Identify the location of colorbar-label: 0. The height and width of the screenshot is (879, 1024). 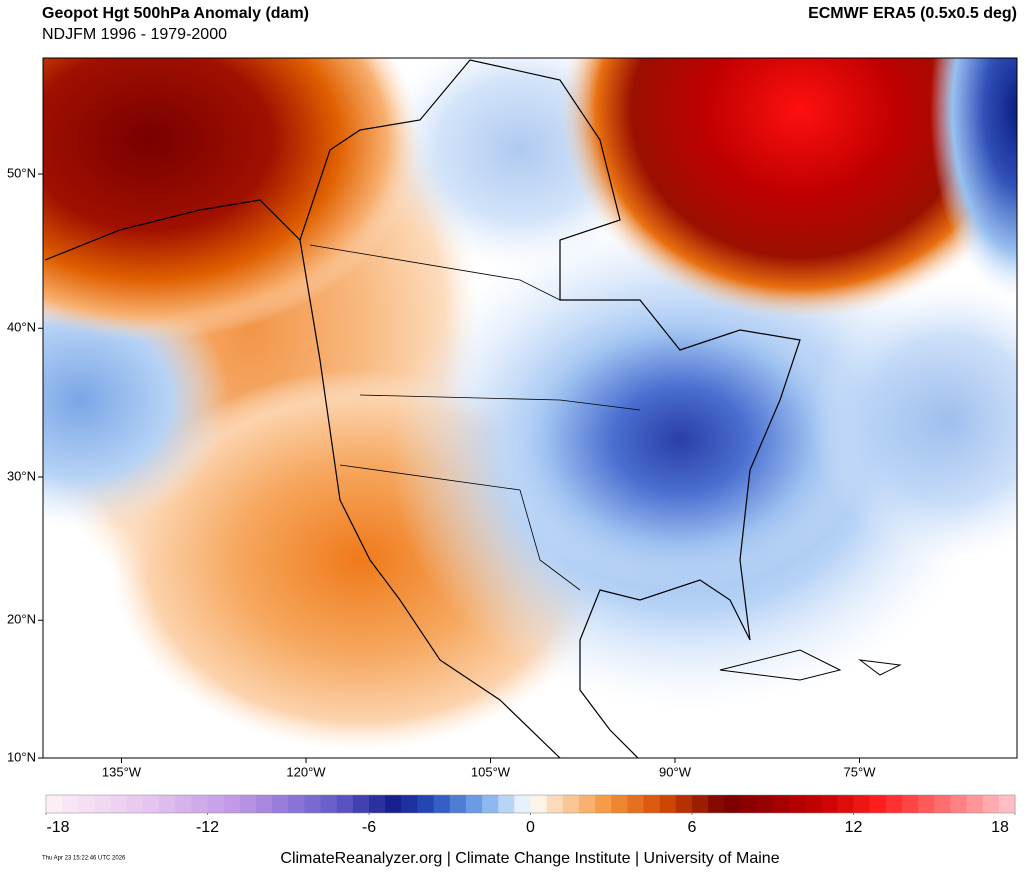
(530, 827).